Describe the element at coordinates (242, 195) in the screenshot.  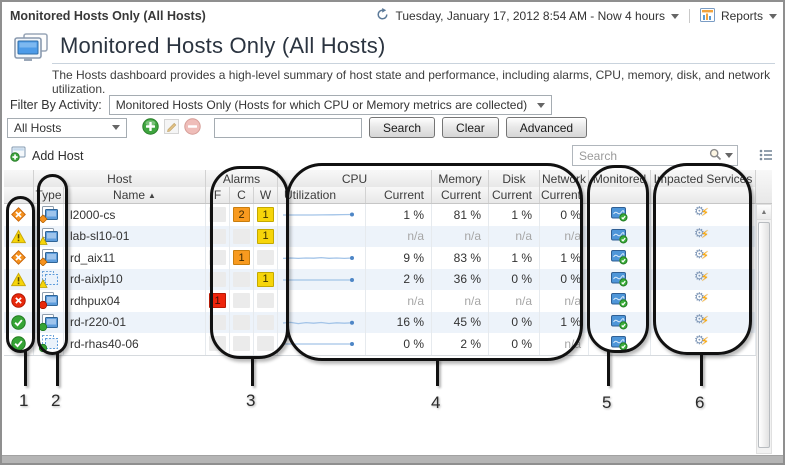
I see `subheader-critical: C` at that location.